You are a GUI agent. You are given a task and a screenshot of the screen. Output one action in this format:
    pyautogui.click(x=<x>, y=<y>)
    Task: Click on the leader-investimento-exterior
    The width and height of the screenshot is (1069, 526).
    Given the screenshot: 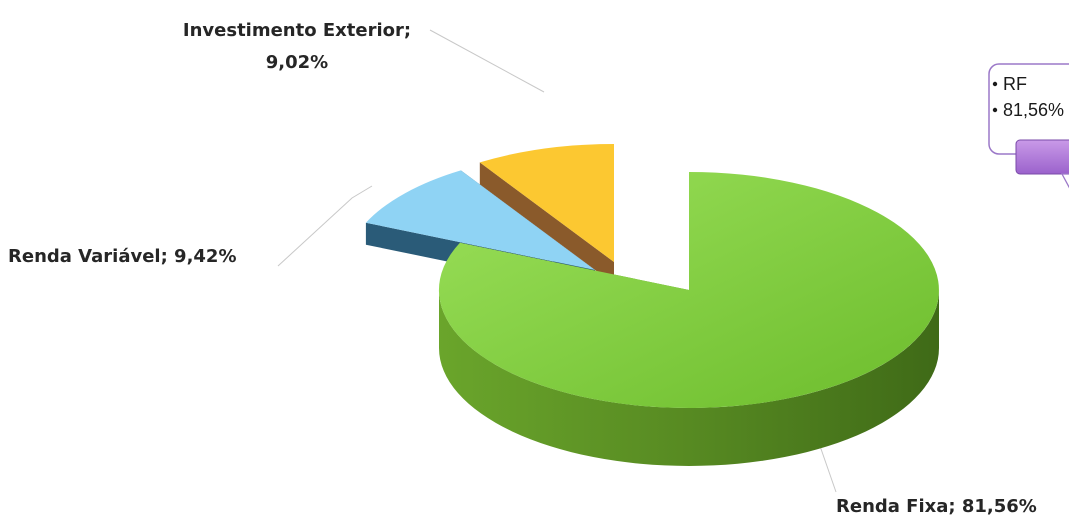 What is the action you would take?
    pyautogui.click(x=487, y=61)
    